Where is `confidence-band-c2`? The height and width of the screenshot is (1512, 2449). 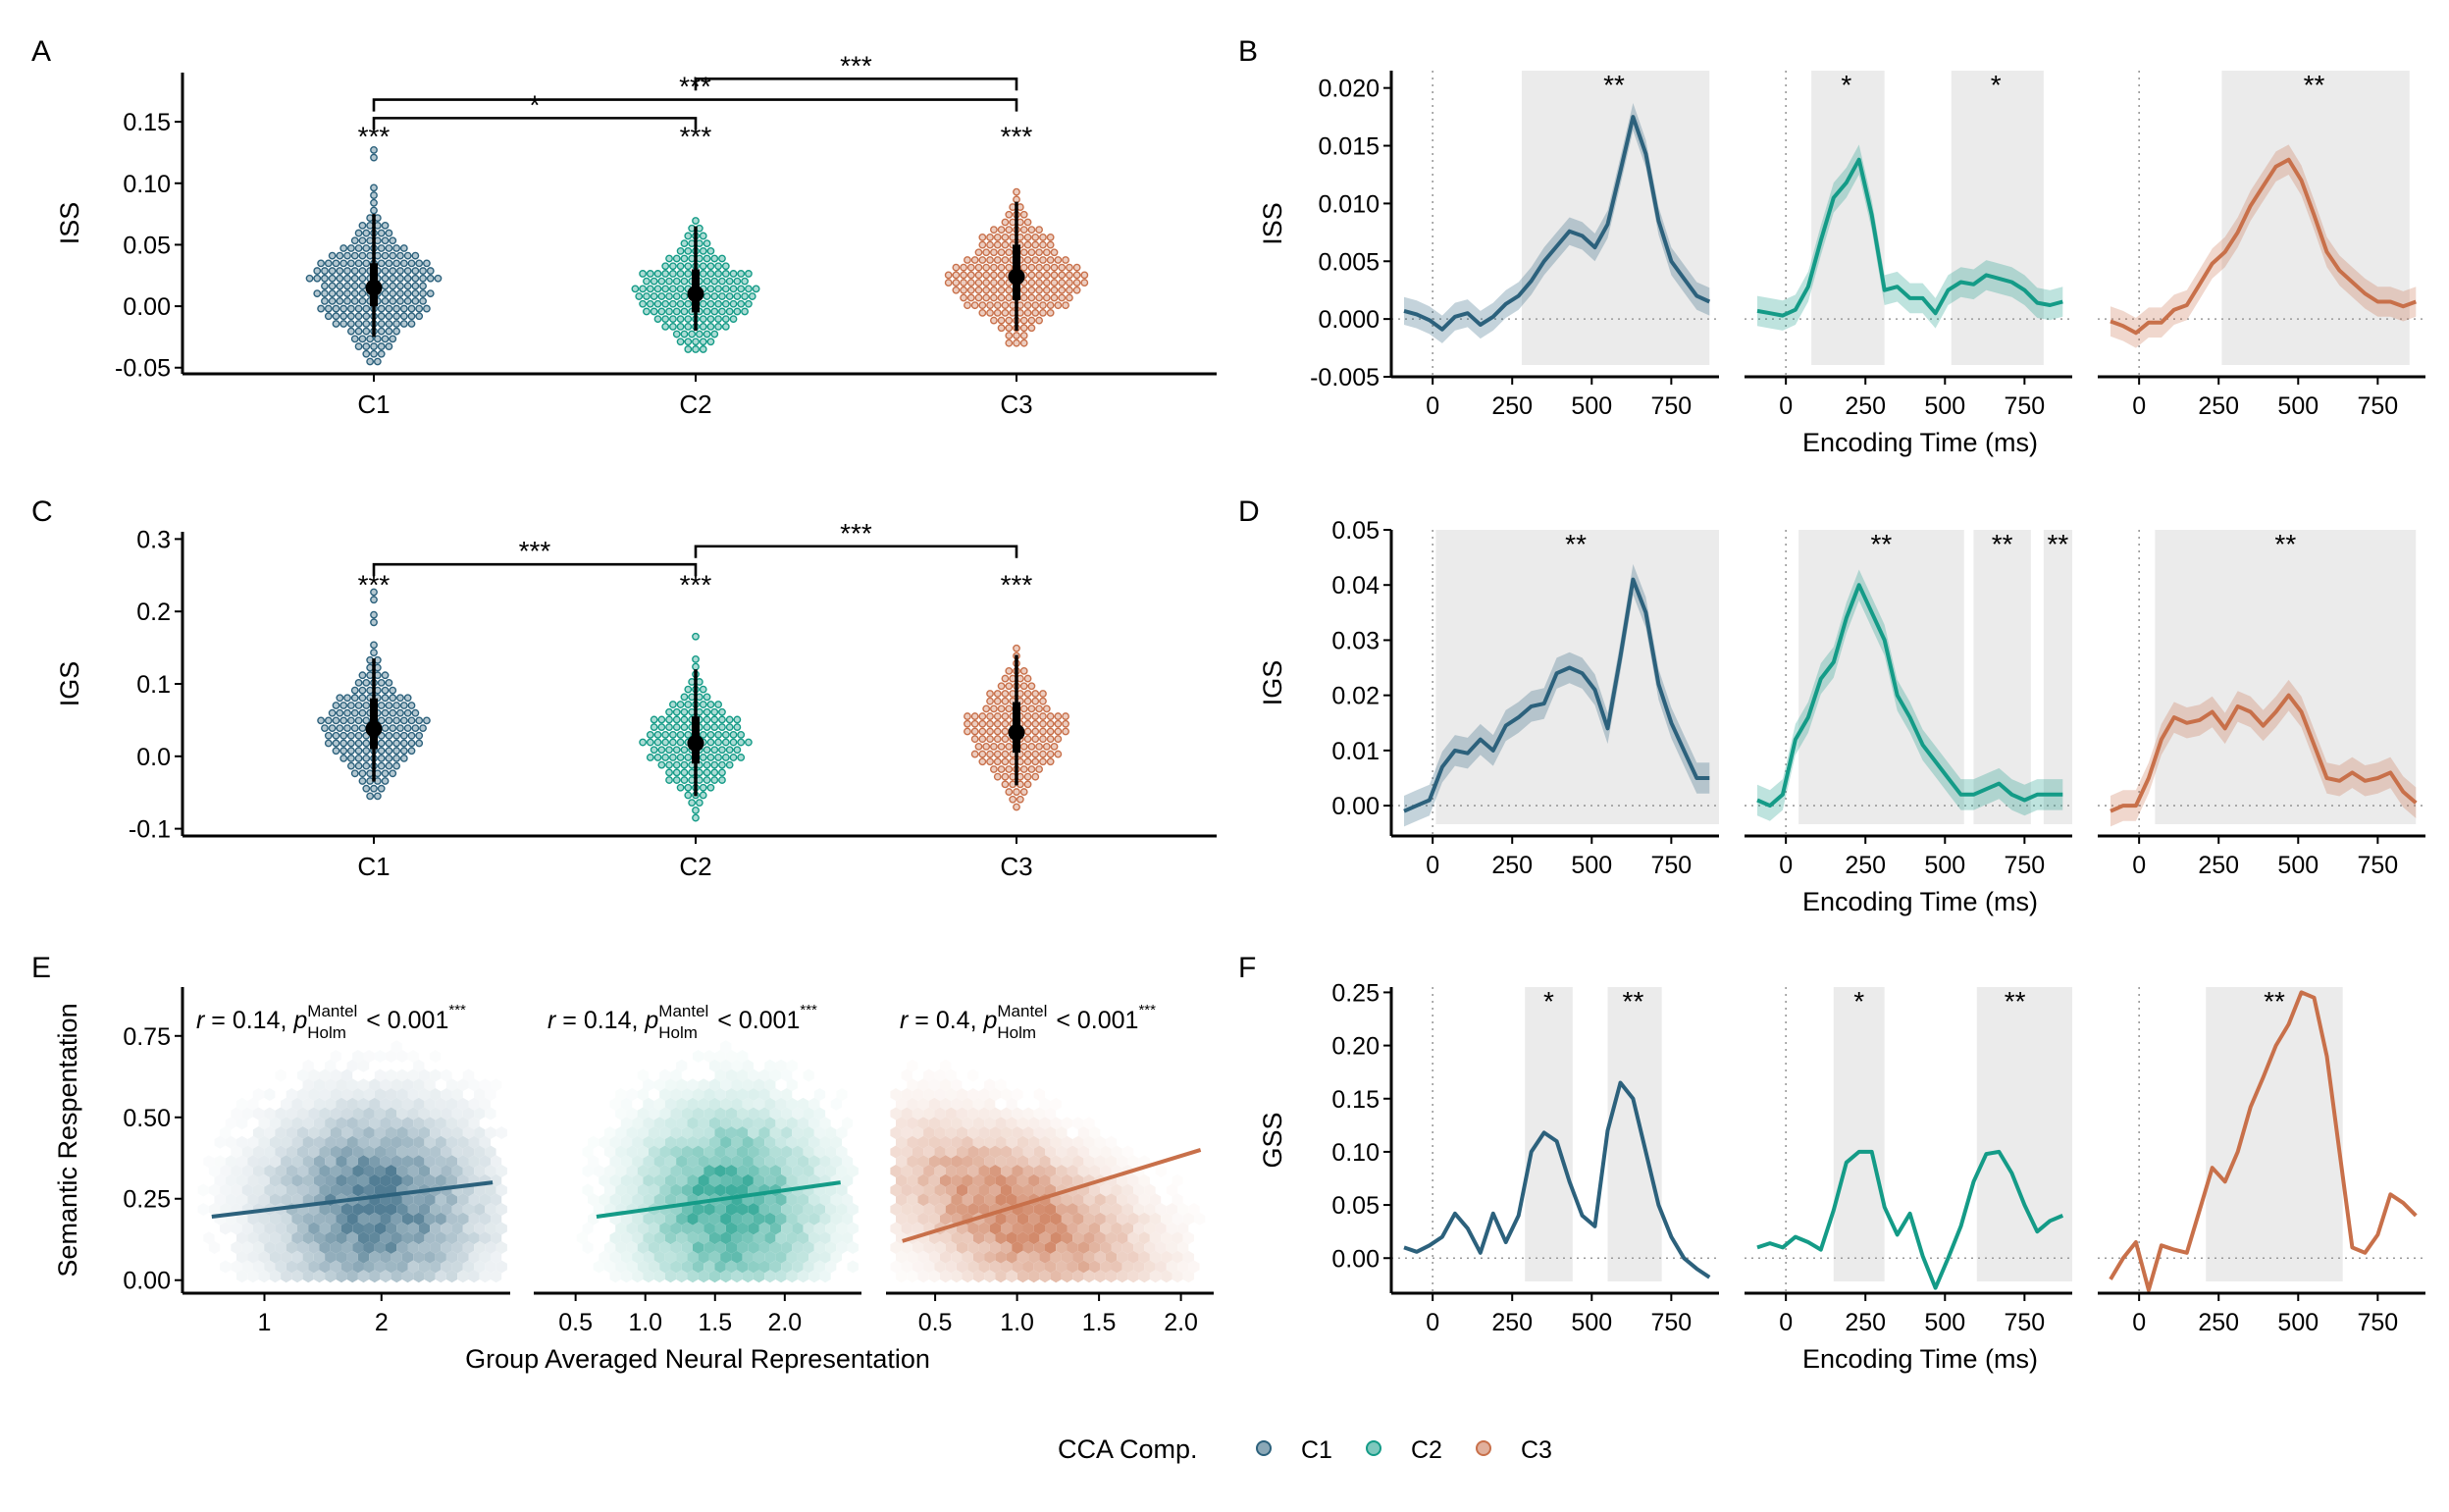 confidence-band-c2 is located at coordinates (1910, 237).